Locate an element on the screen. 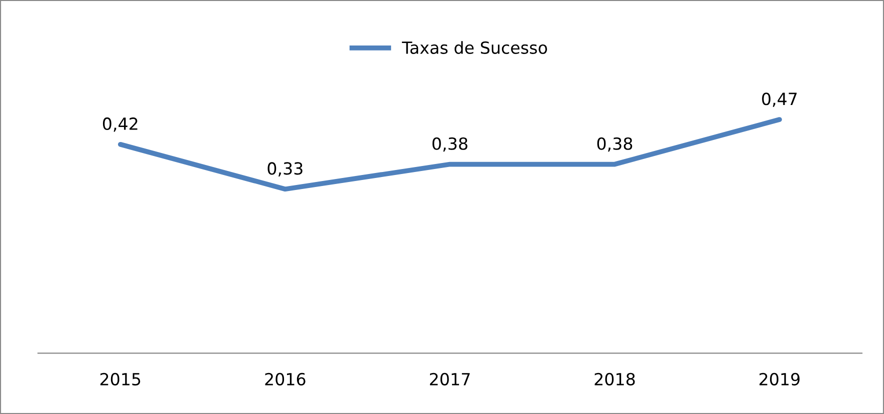 This screenshot has width=884, height=414. data-label: 0,42 is located at coordinates (120, 124).